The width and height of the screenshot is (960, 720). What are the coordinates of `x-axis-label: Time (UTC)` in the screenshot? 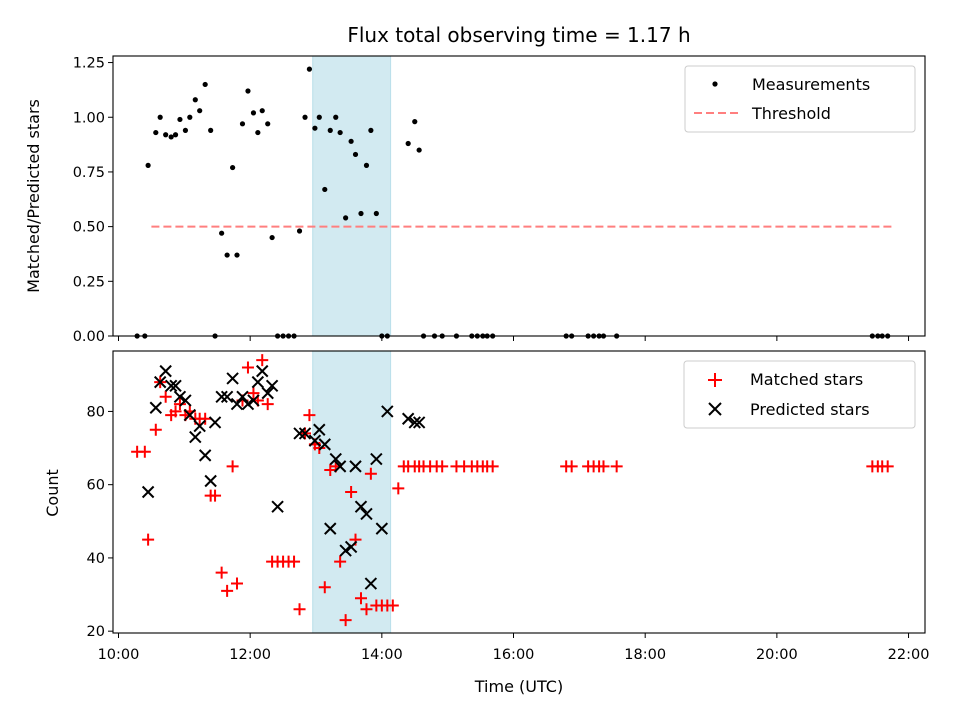 It's located at (518, 686).